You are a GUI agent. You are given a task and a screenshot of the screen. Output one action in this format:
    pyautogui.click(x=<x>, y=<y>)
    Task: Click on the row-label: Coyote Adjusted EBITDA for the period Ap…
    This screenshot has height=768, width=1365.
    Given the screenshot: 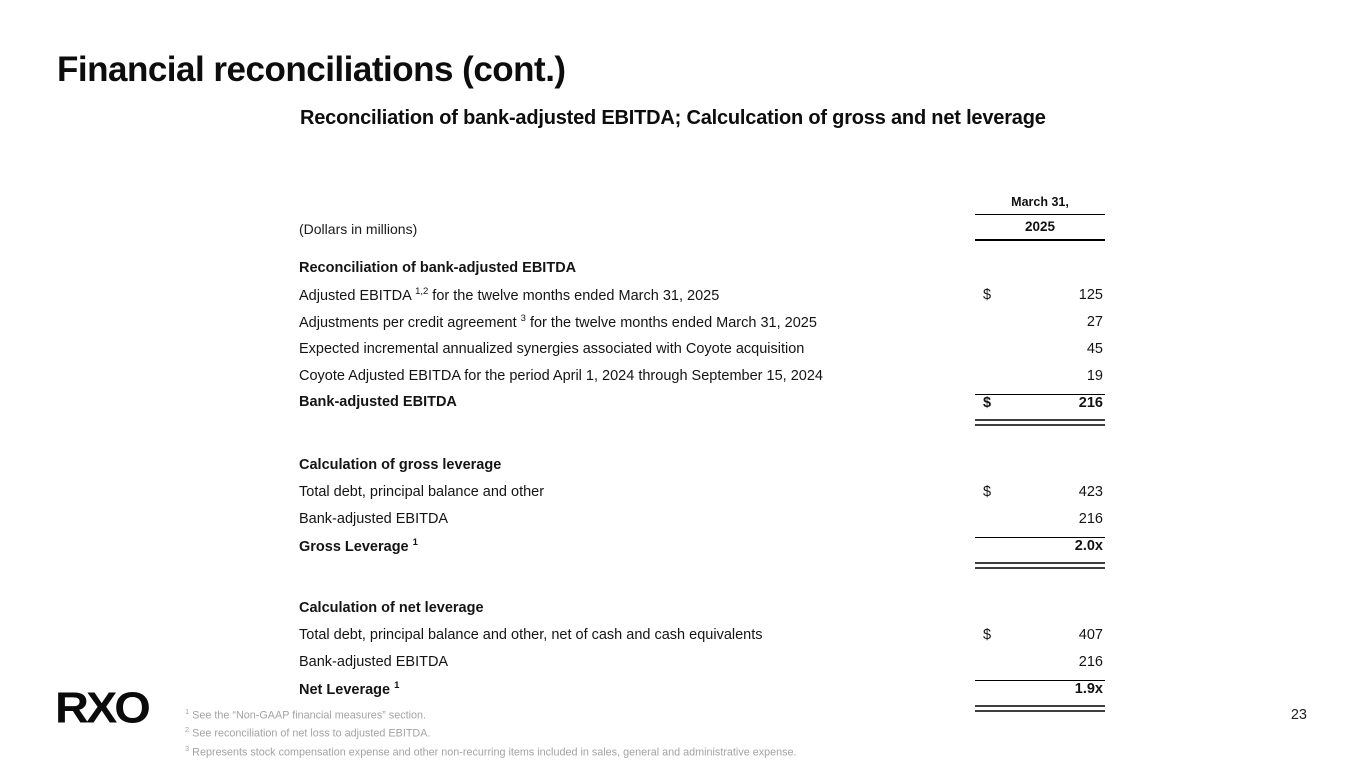 What is the action you would take?
    pyautogui.click(x=561, y=375)
    